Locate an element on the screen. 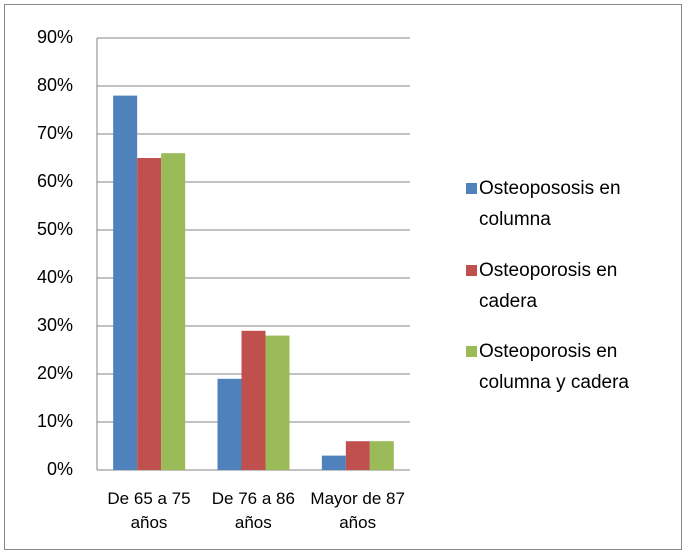  legend-label: Osteopososis en columna is located at coordinates (550, 204).